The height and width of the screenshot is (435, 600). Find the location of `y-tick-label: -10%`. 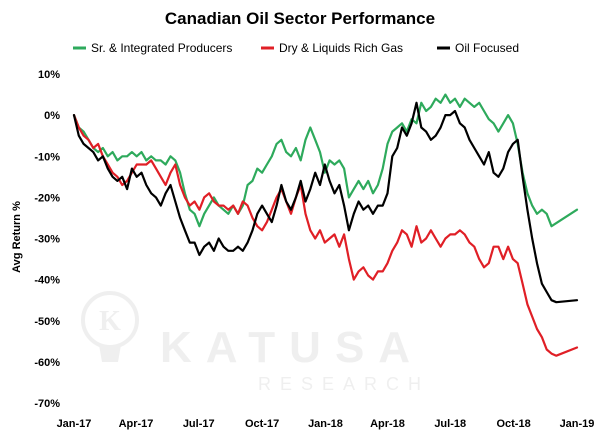

y-tick-label: -10% is located at coordinates (47, 157).